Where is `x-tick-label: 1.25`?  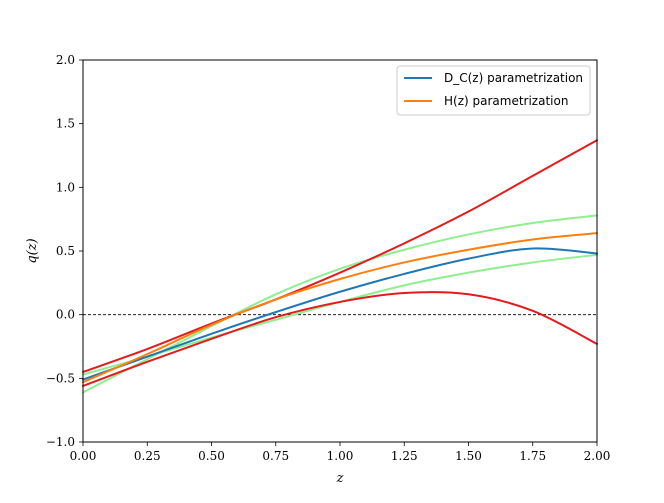
x-tick-label: 1.25 is located at coordinates (404, 456).